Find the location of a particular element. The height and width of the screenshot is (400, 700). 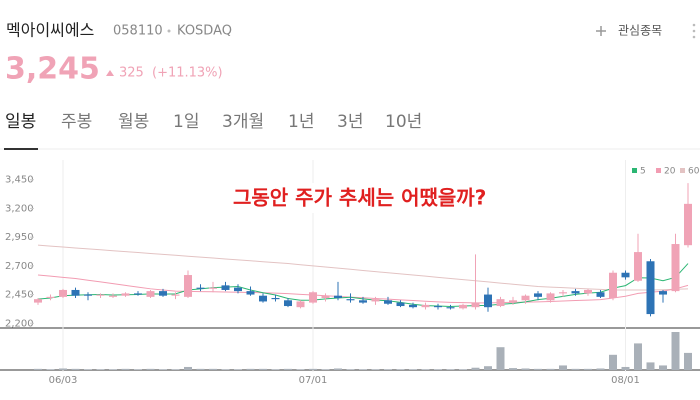

watch-button: 관심종목 is located at coordinates (629, 31).